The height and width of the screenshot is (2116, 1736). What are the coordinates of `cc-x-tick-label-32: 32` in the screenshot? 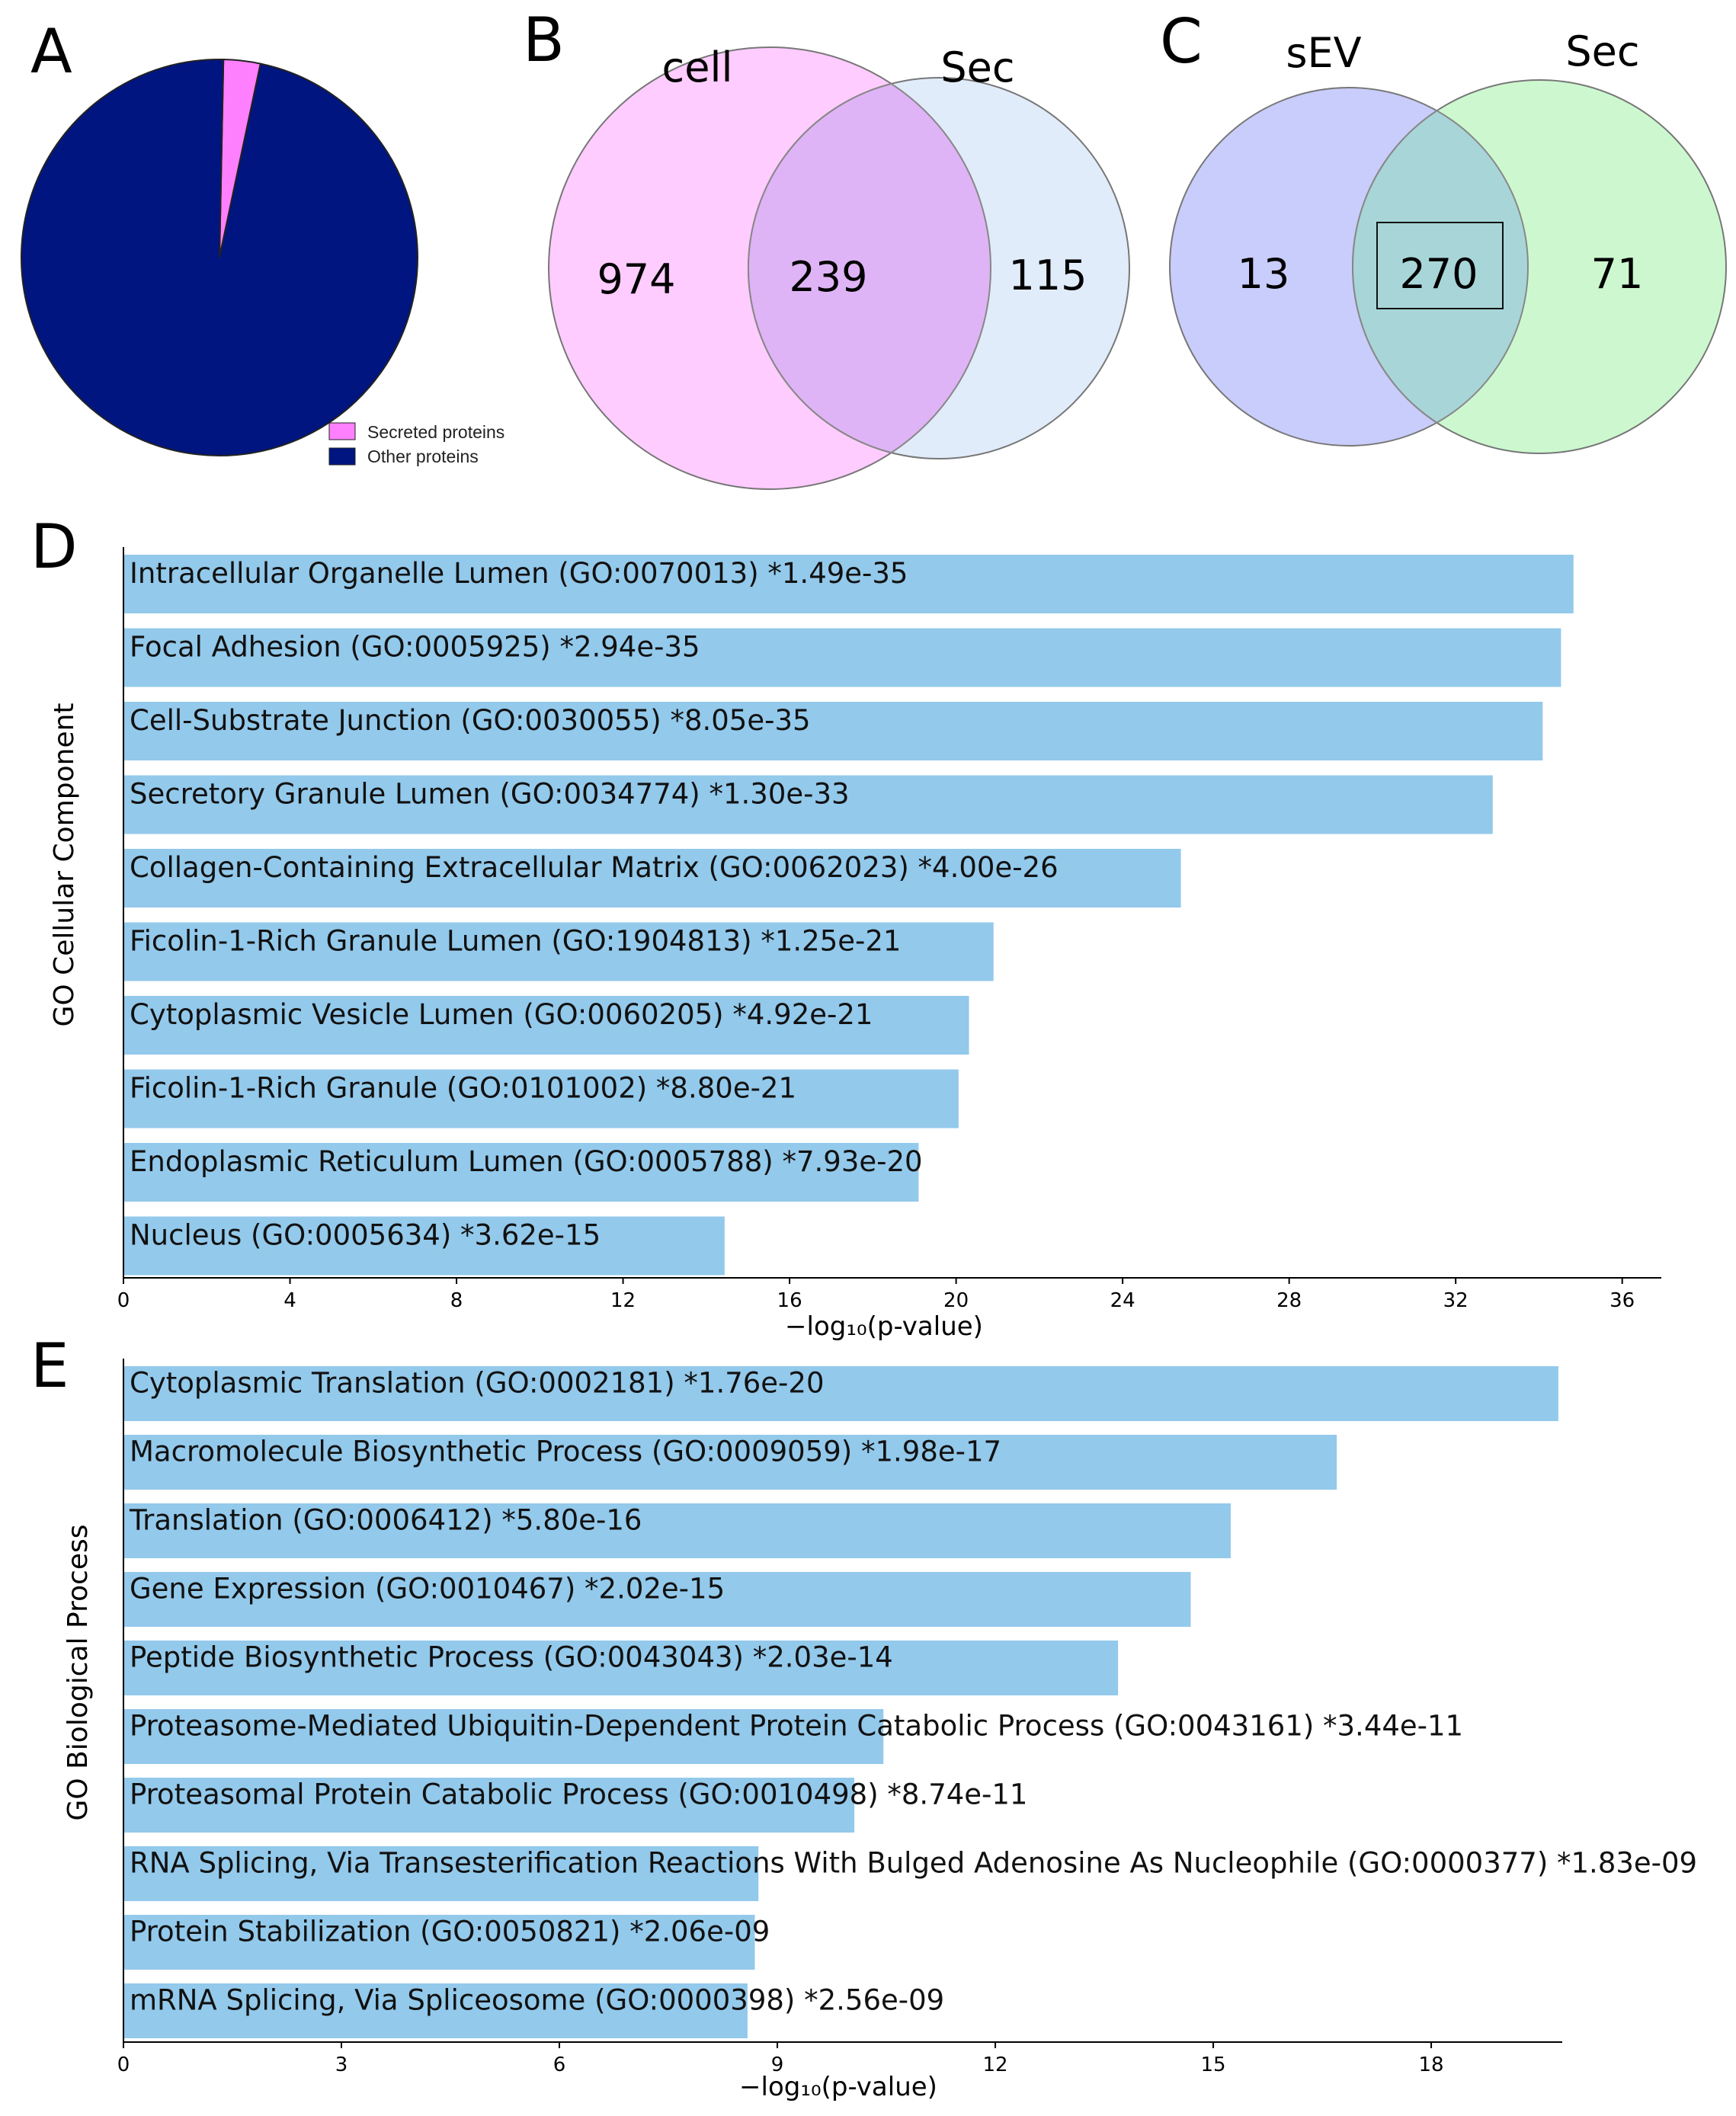 It's located at (1456, 1300).